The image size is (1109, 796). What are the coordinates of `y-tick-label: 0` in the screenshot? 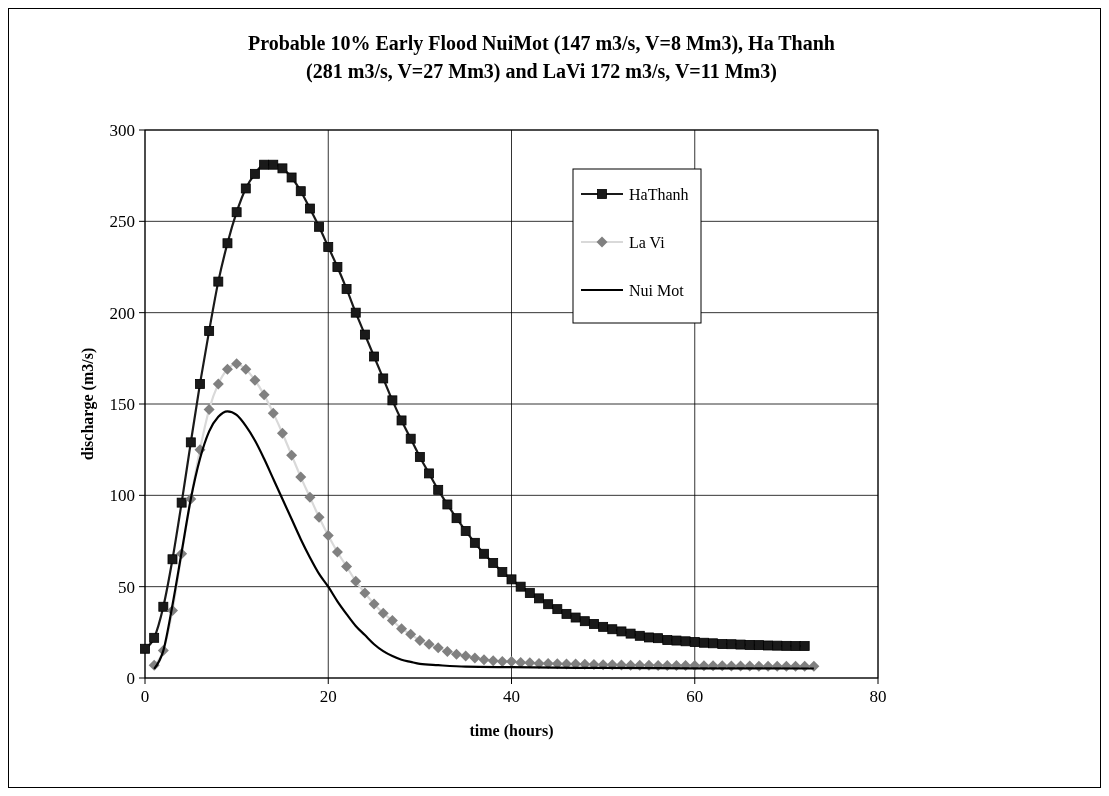 It's located at (130, 678).